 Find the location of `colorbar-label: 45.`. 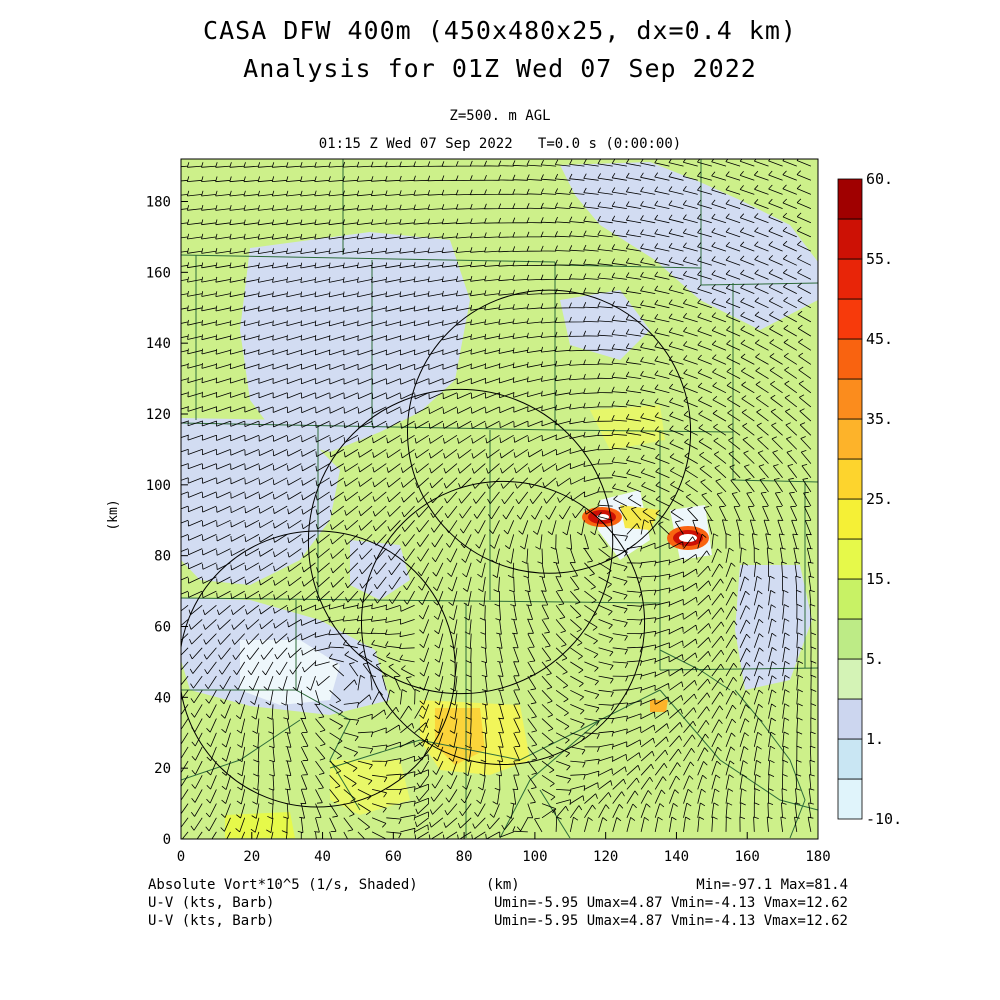

colorbar-label: 45. is located at coordinates (879, 339).